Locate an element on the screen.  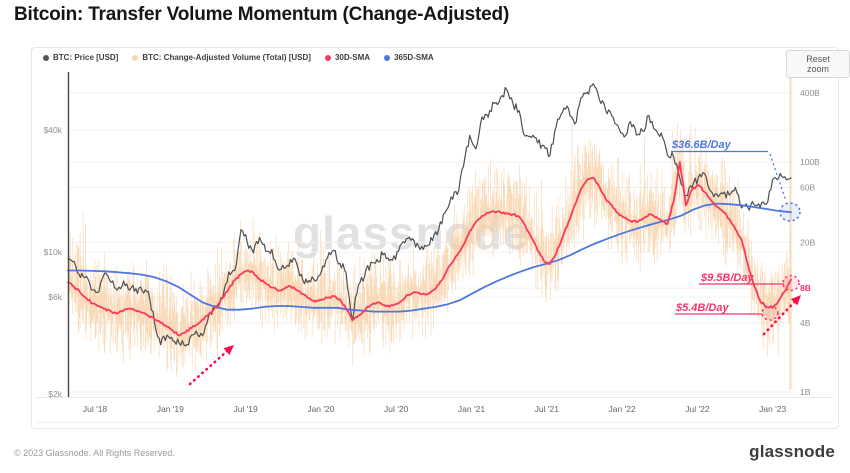
glassnode-logo: glassnode is located at coordinates (792, 451).